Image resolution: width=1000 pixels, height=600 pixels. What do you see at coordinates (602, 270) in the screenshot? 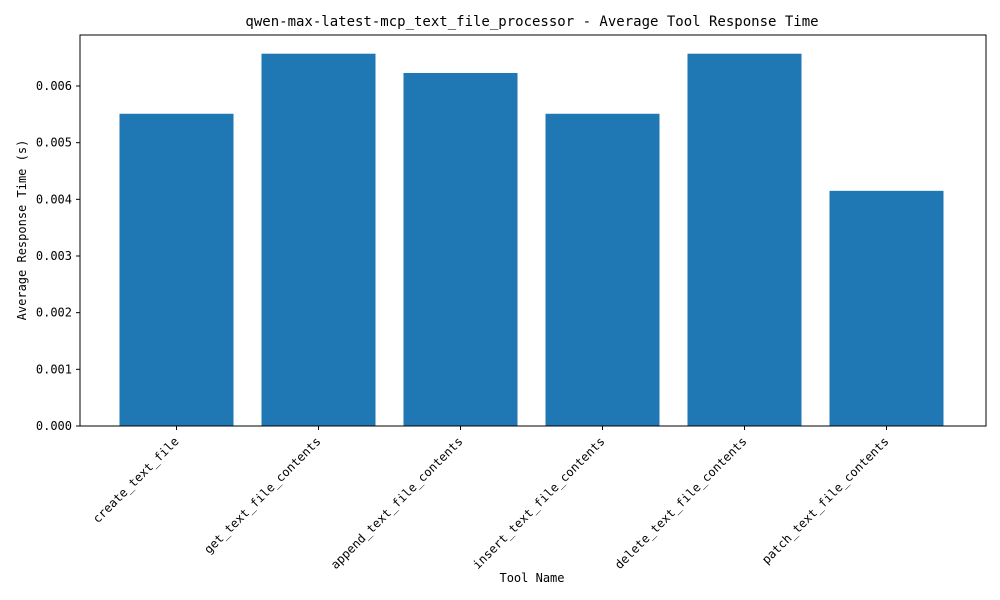
I see `bar-insert_text_file_contents` at bounding box center [602, 270].